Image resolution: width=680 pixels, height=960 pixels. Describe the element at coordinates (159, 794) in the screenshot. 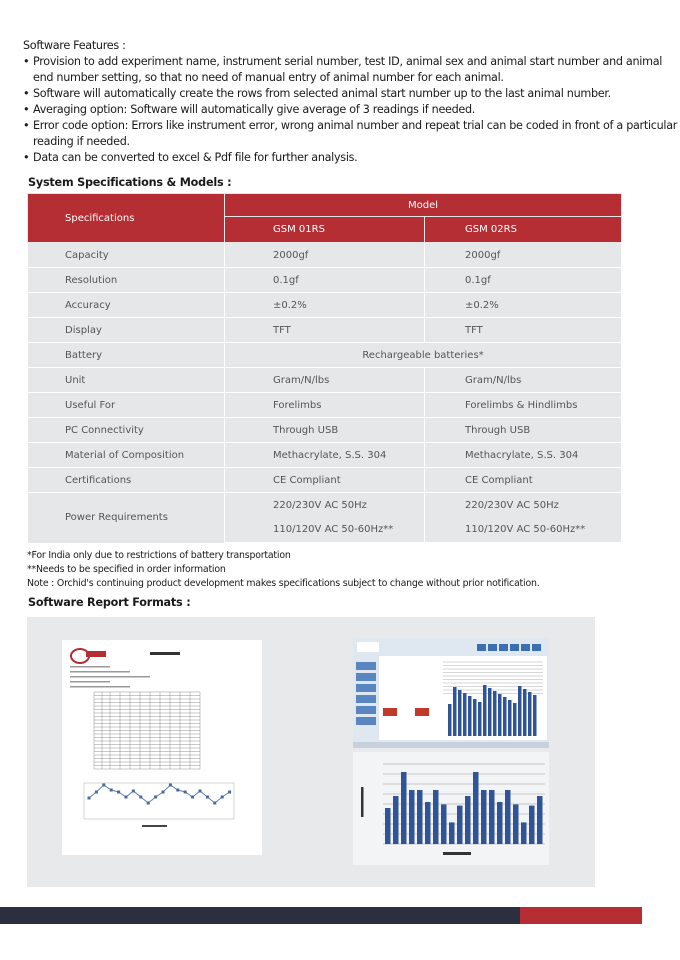

I see `line-graph-series` at that location.